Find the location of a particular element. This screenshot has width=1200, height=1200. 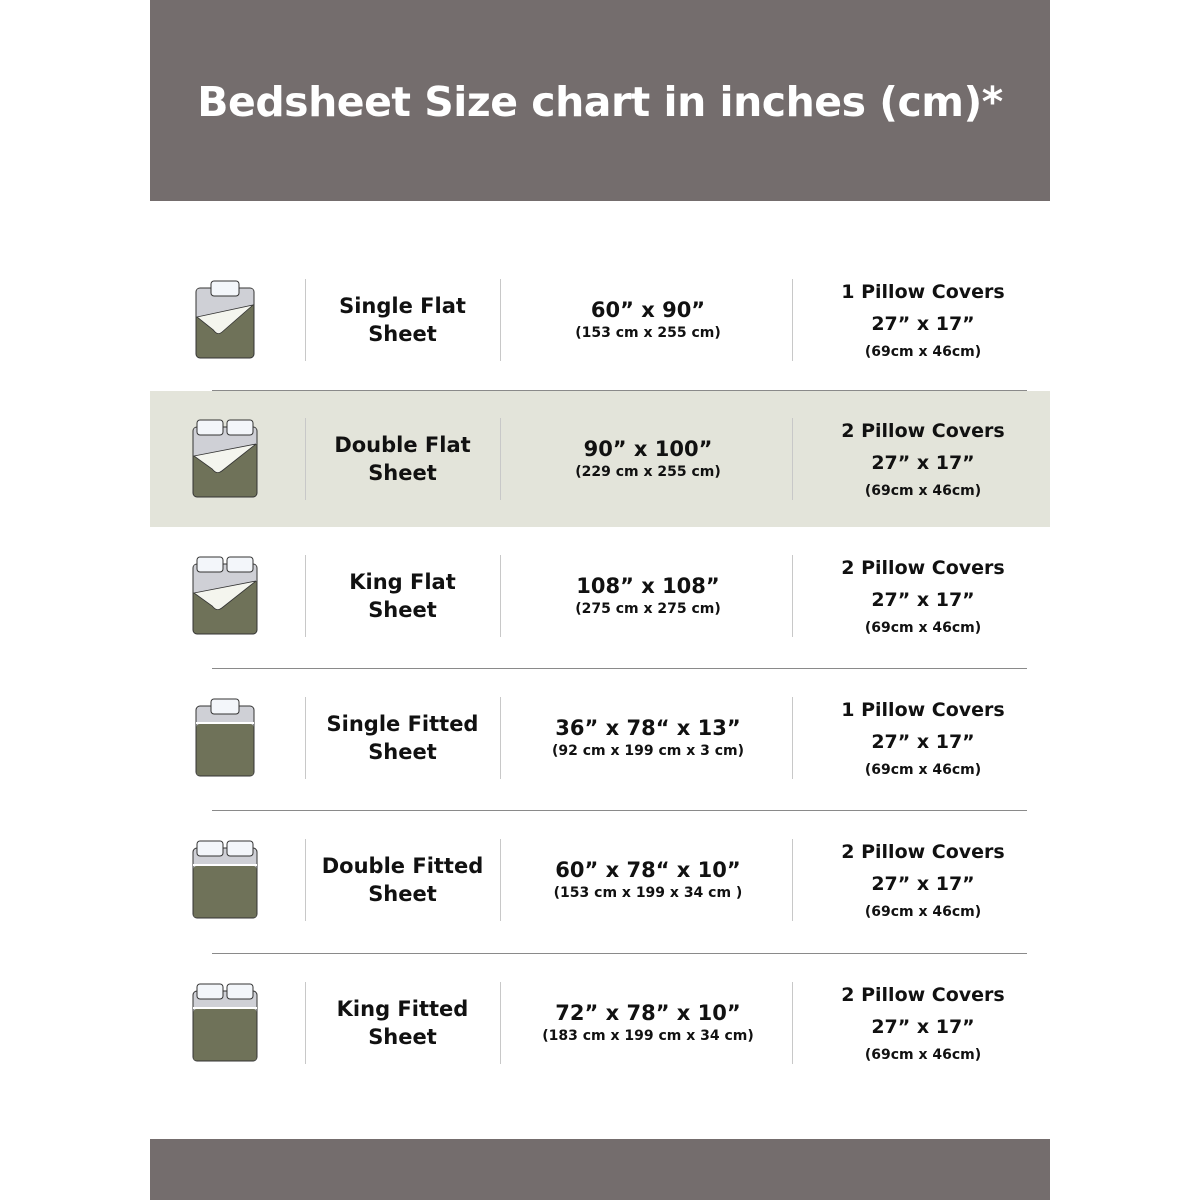

sheet-name-line1: Single Flat is located at coordinates (402, 306).